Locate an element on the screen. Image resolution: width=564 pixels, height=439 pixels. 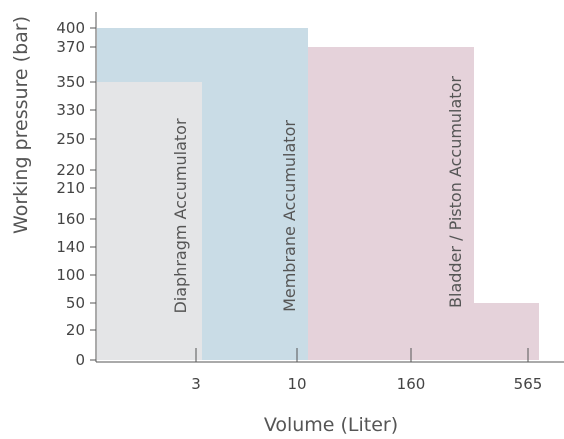
membrane-label: Membrane Accumulator is located at coordinates (289, 216).